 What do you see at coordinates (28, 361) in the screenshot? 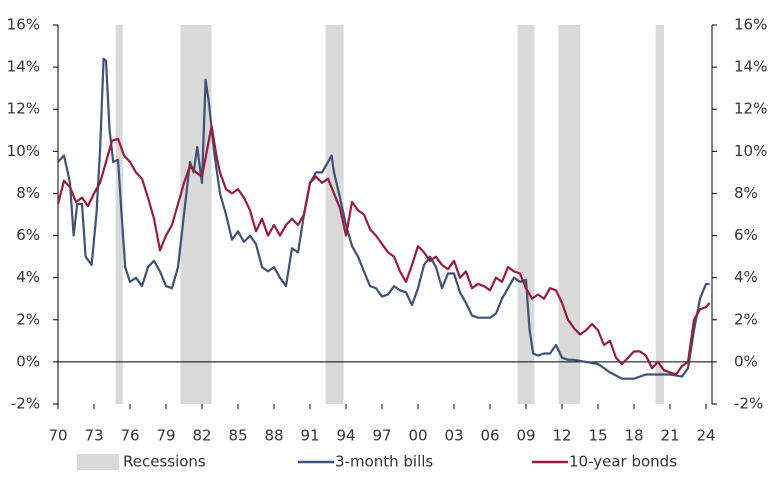
I see `y-tick-label: 0%` at bounding box center [28, 361].